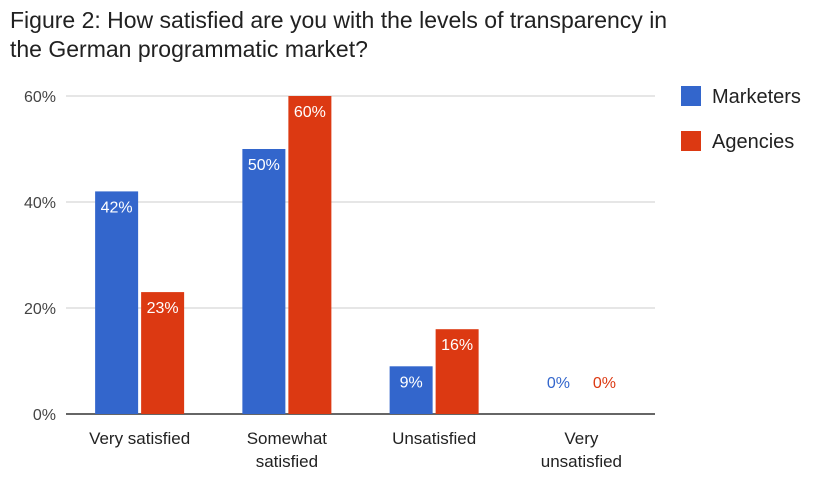 This screenshot has height=484, width=830. I want to click on y-tick-label: 60%, so click(40, 97).